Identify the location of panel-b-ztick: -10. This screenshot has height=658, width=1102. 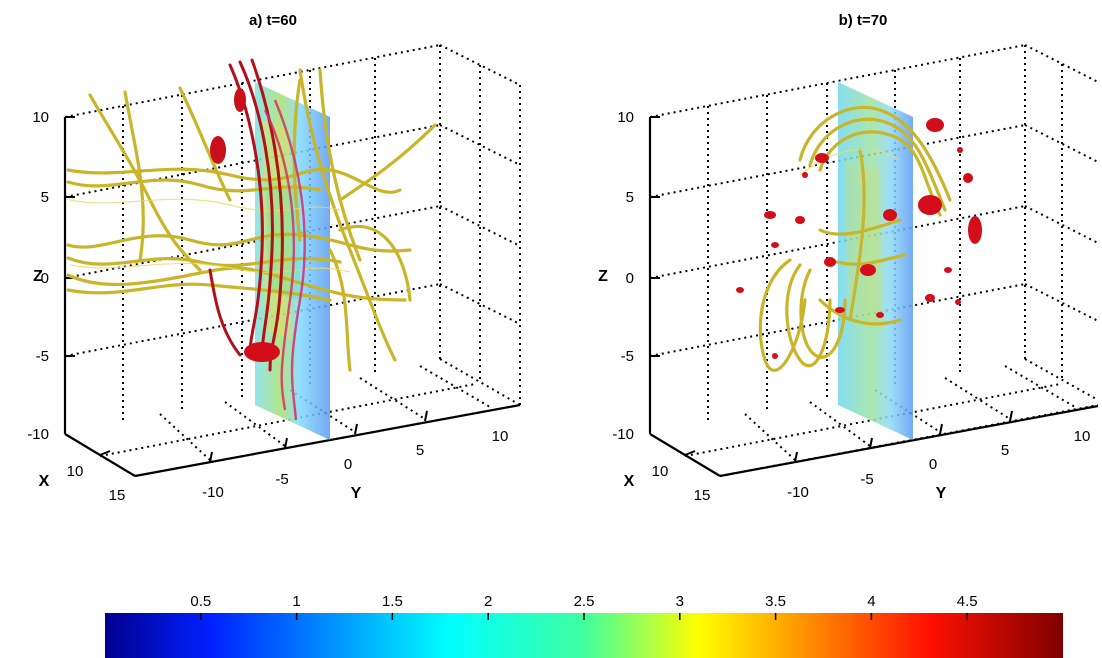
(623, 434).